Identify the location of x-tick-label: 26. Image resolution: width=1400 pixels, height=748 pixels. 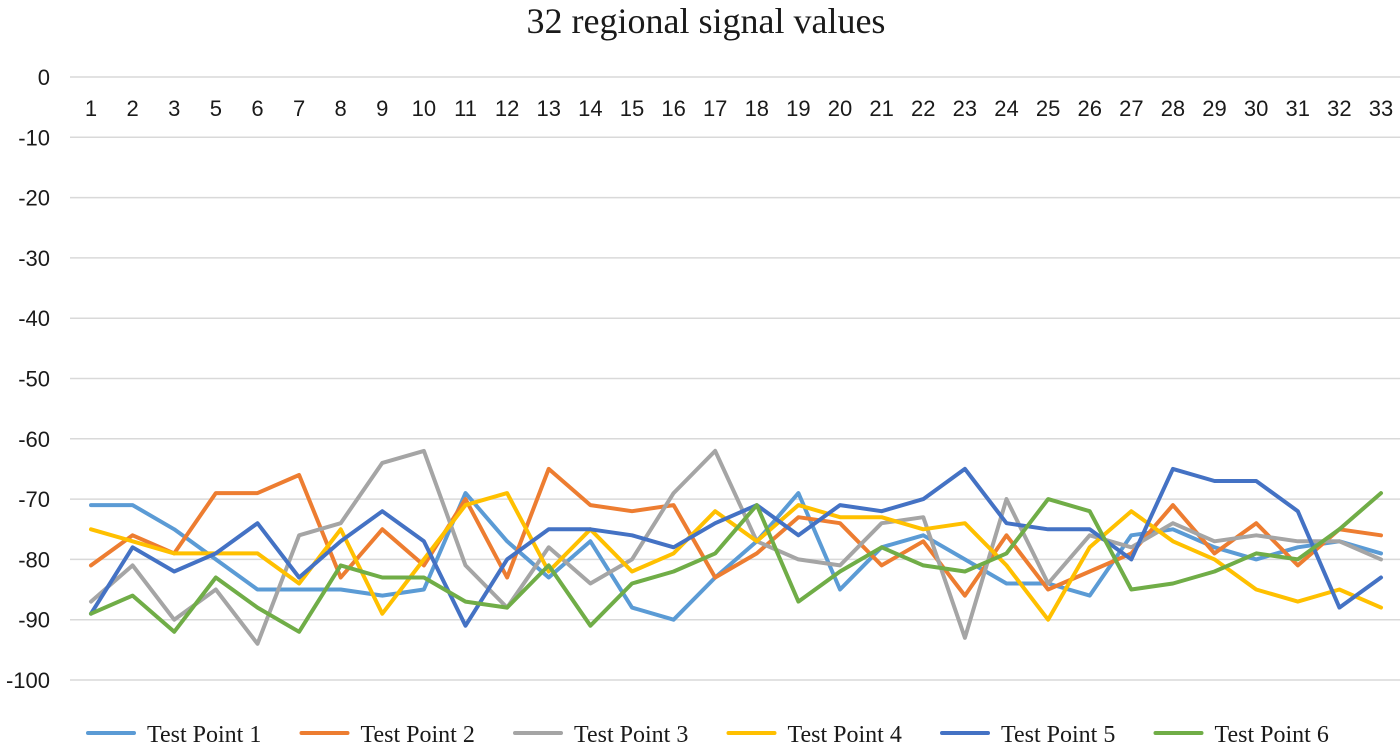
(1089, 108).